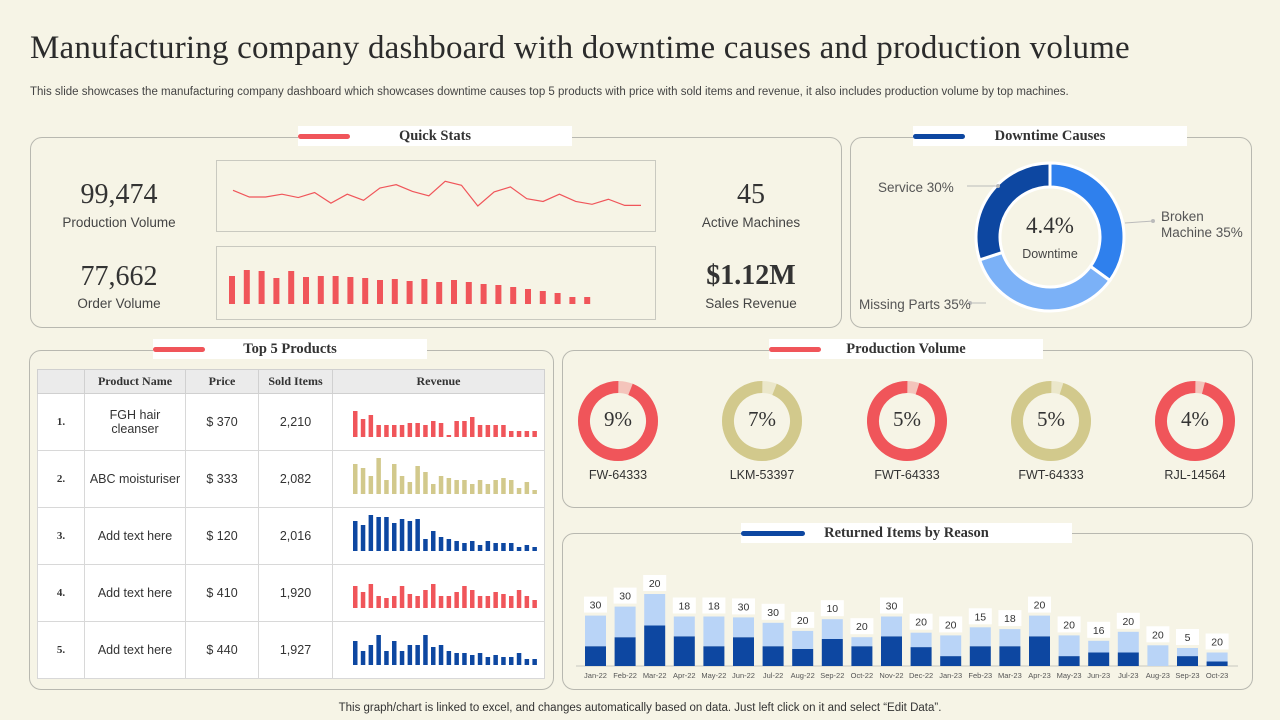 The height and width of the screenshot is (720, 1280). Describe the element at coordinates (436, 283) in the screenshot. I see `order-sparkbars` at that location.